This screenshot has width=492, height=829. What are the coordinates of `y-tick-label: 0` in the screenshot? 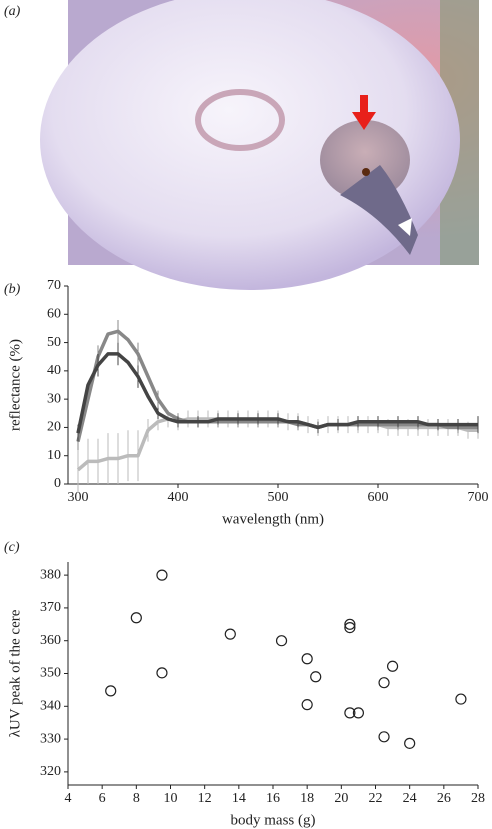 It's located at (57, 483).